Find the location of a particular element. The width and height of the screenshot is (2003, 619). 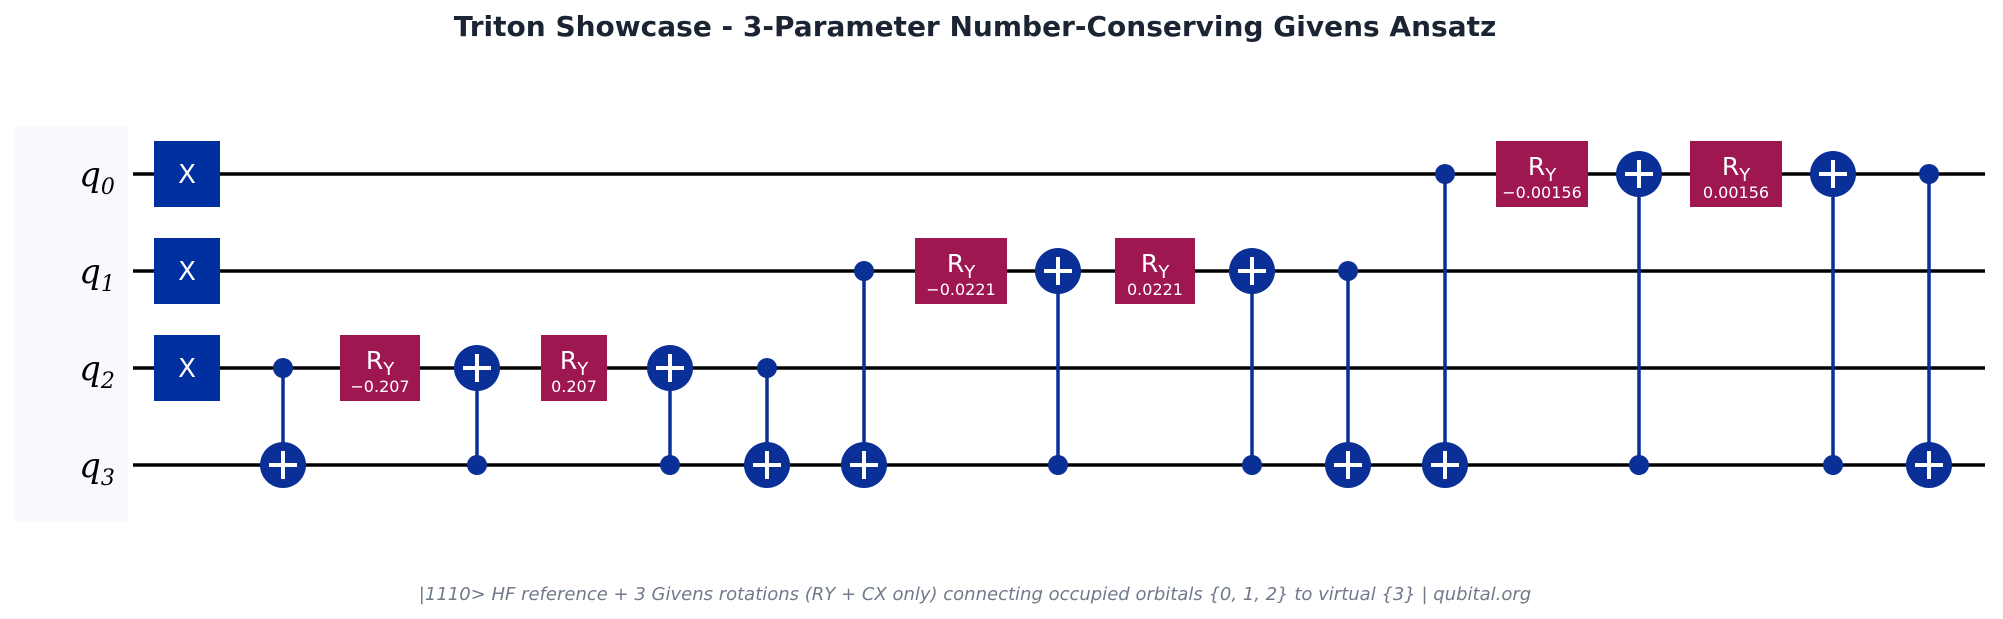

ry-gate: RY−0.0221 is located at coordinates (961, 271).